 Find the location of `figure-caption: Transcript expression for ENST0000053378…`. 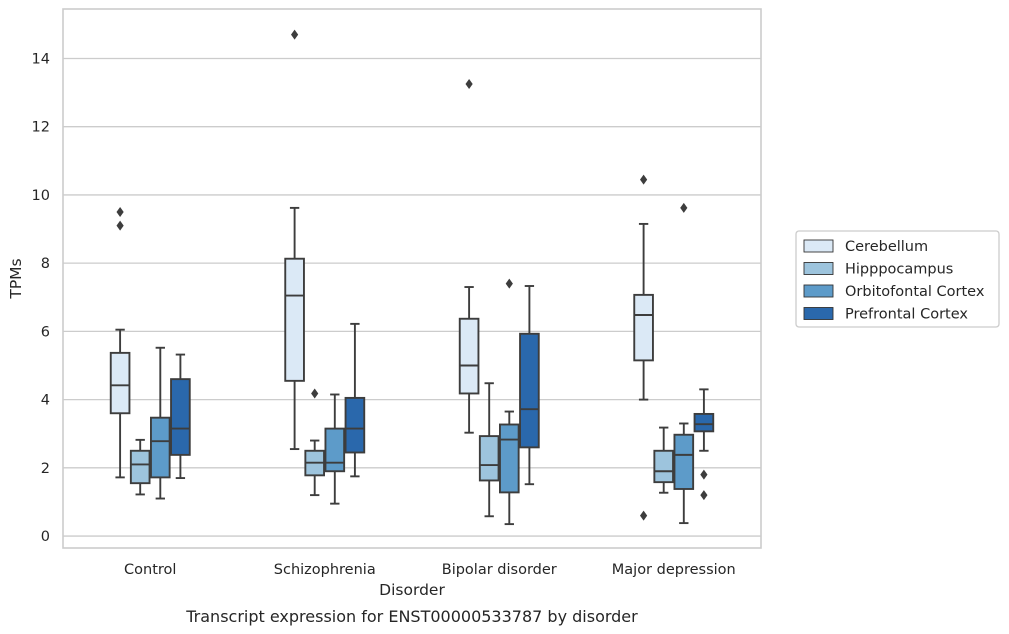

figure-caption: Transcript expression for ENST0000053378… is located at coordinates (411, 616).